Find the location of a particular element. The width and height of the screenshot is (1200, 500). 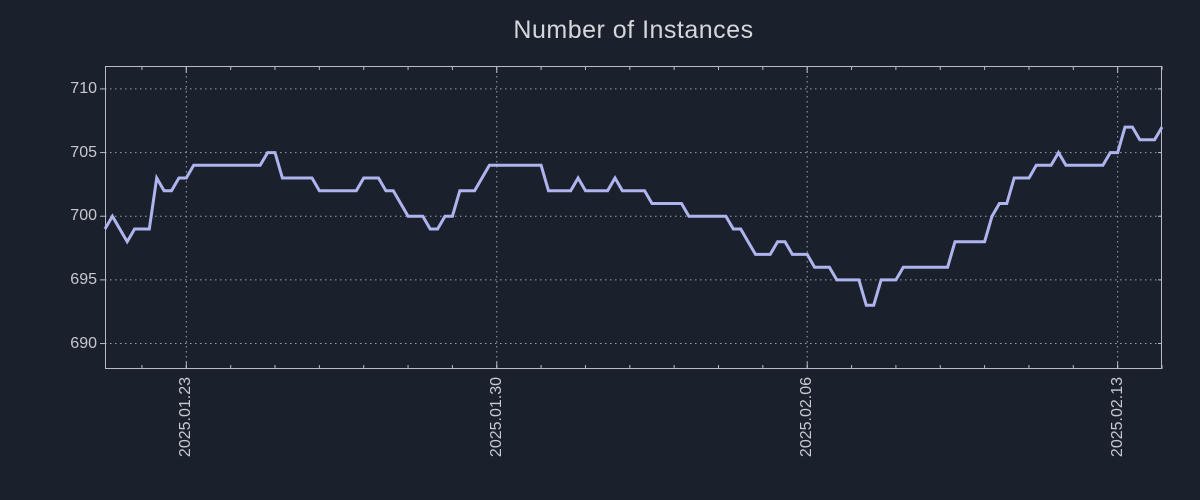

y-tick-label: 705 is located at coordinates (83, 152).